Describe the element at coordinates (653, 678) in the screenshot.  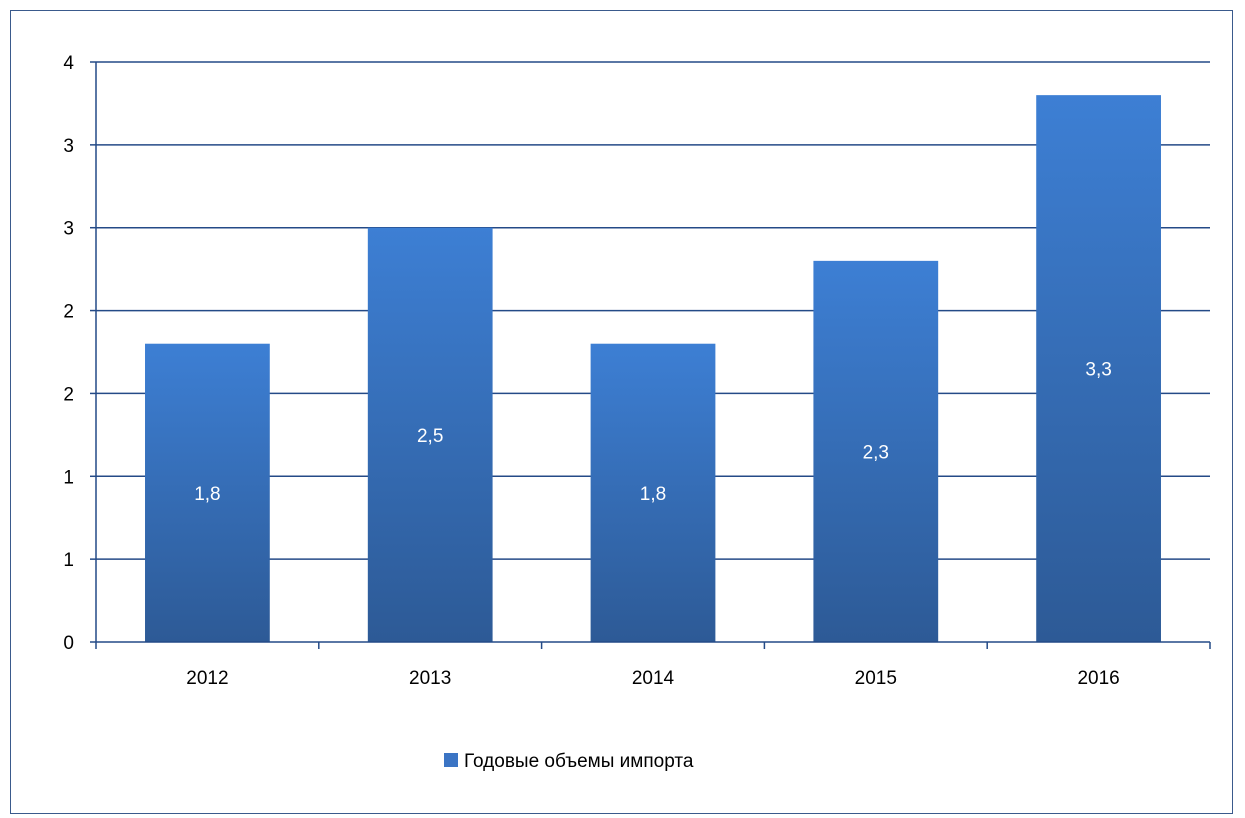
I see `x-tick-label: 2014` at that location.